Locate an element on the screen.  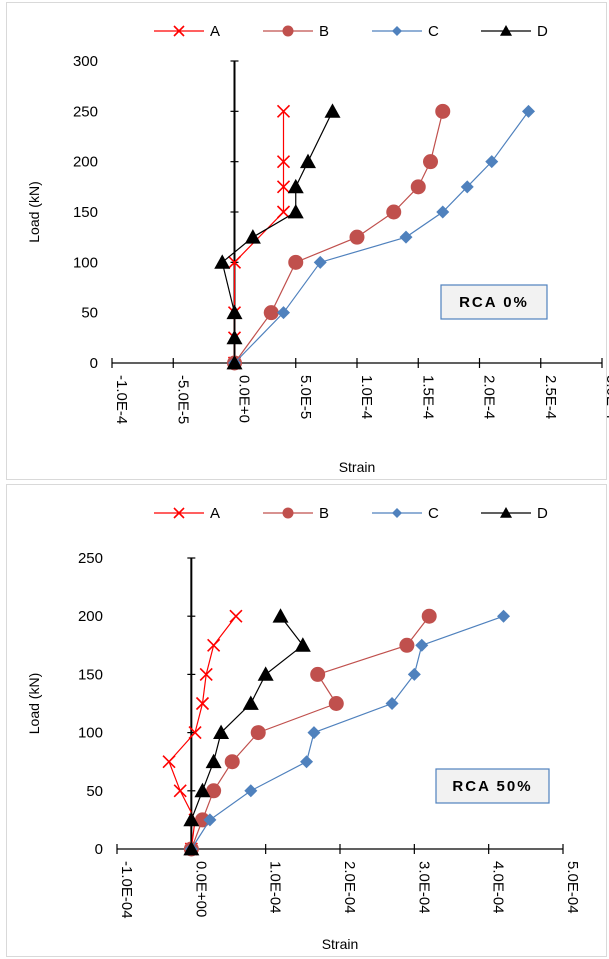
x-tick-label: -1.0E-4 is located at coordinates (121, 399).